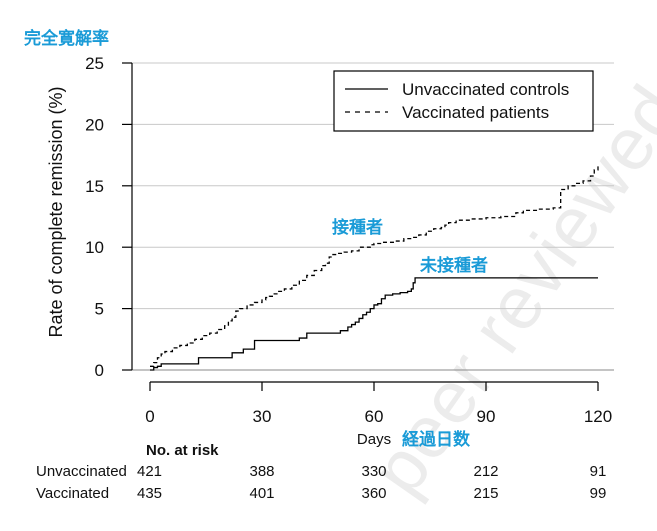  What do you see at coordinates (373, 471) in the screenshot?
I see `risk-value: 330` at bounding box center [373, 471].